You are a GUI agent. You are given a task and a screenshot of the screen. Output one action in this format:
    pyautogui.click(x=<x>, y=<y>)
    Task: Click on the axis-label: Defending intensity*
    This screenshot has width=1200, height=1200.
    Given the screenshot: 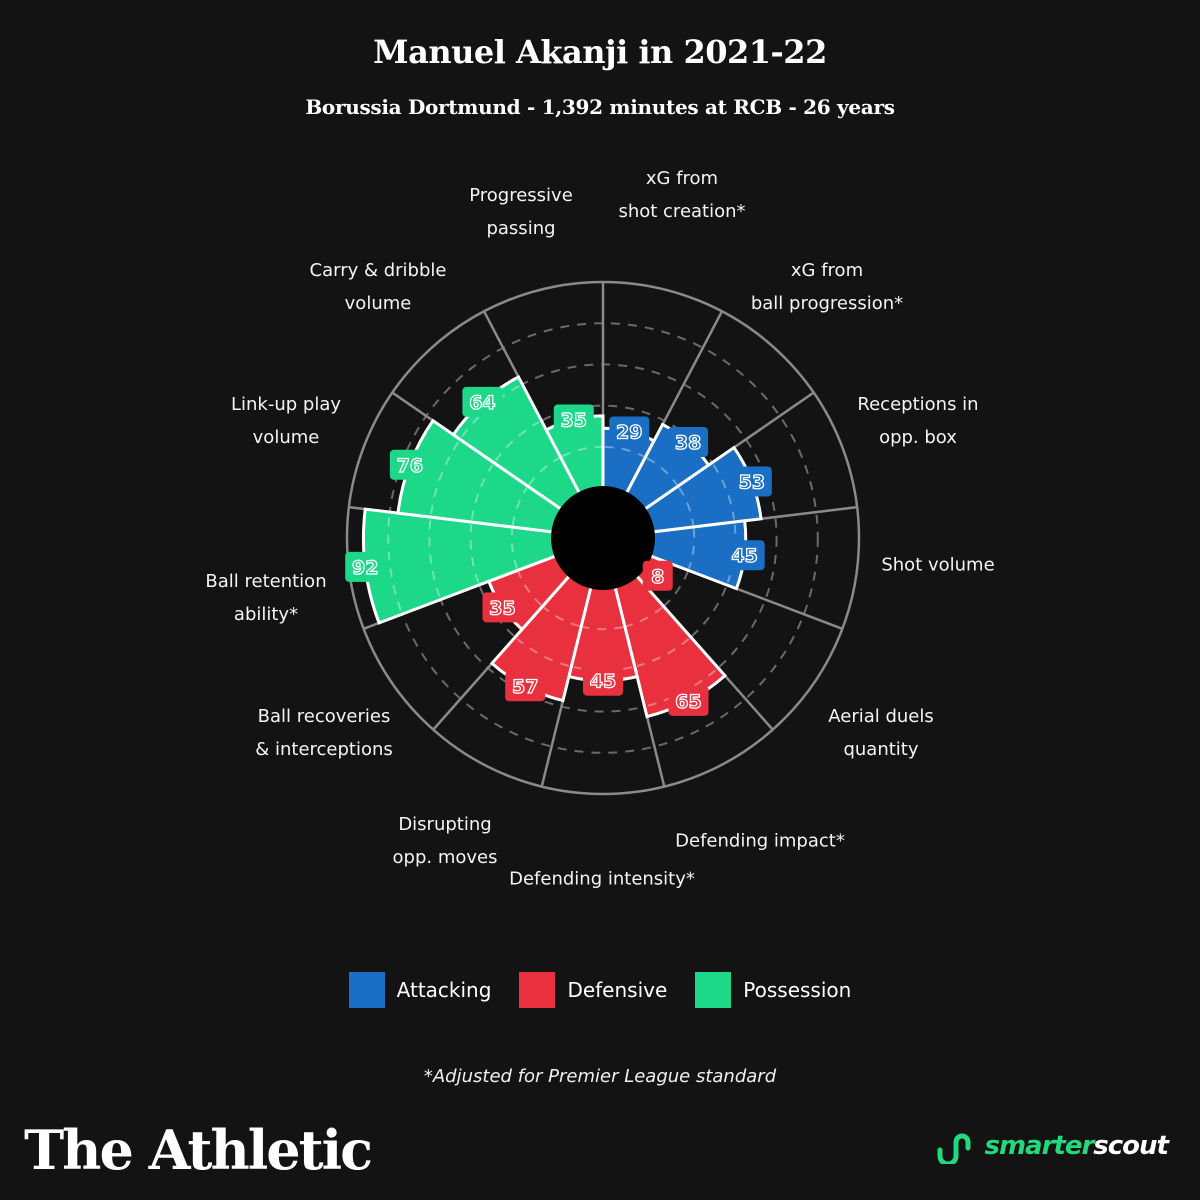 What is the action you would take?
    pyautogui.click(x=602, y=879)
    